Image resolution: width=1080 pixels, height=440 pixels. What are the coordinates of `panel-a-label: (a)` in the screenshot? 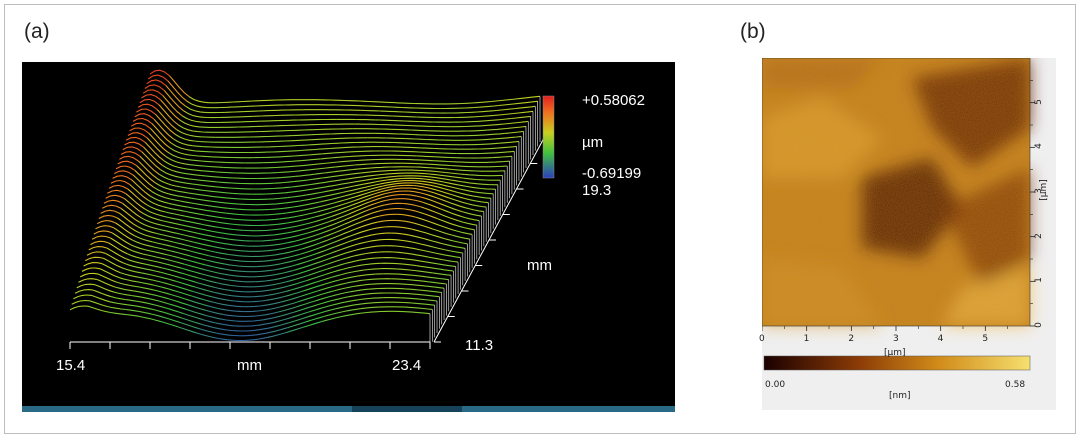 It's located at (37, 31).